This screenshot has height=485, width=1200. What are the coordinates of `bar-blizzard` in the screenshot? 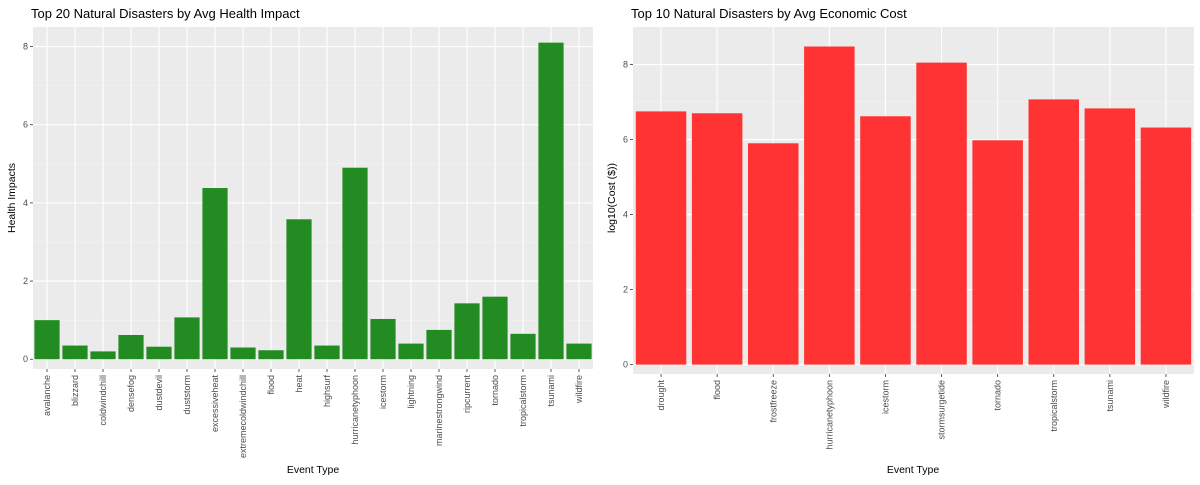 It's located at (75, 352).